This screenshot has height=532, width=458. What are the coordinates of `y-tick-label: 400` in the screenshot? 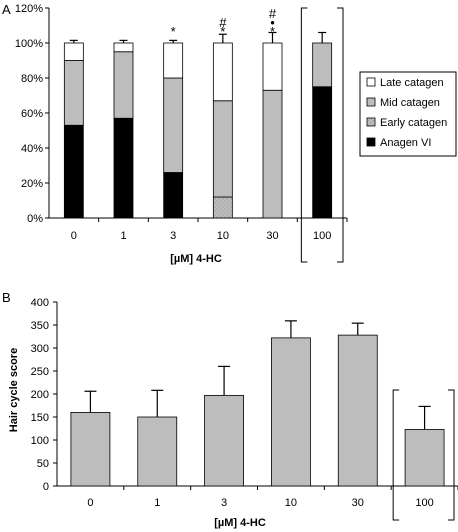 It's located at (40, 303).